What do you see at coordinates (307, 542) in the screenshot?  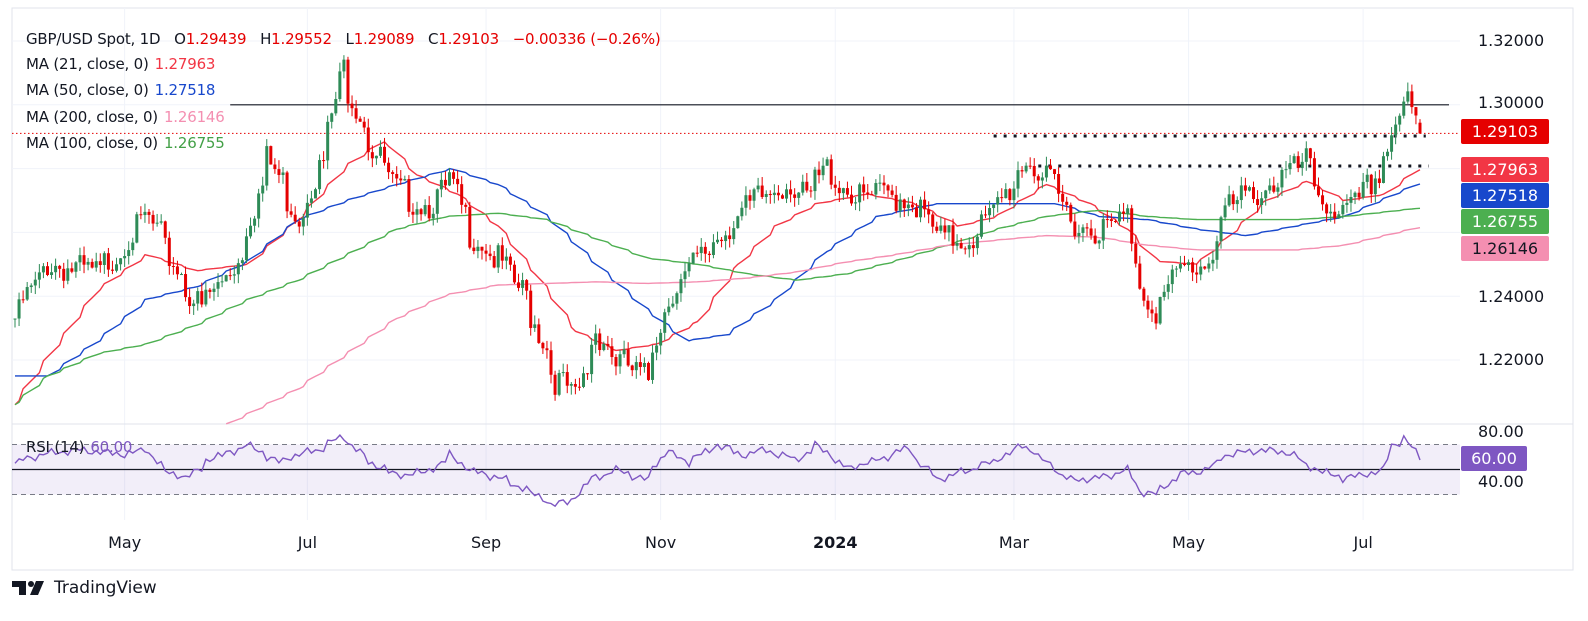 I see `time-tick: Jul` at bounding box center [307, 542].